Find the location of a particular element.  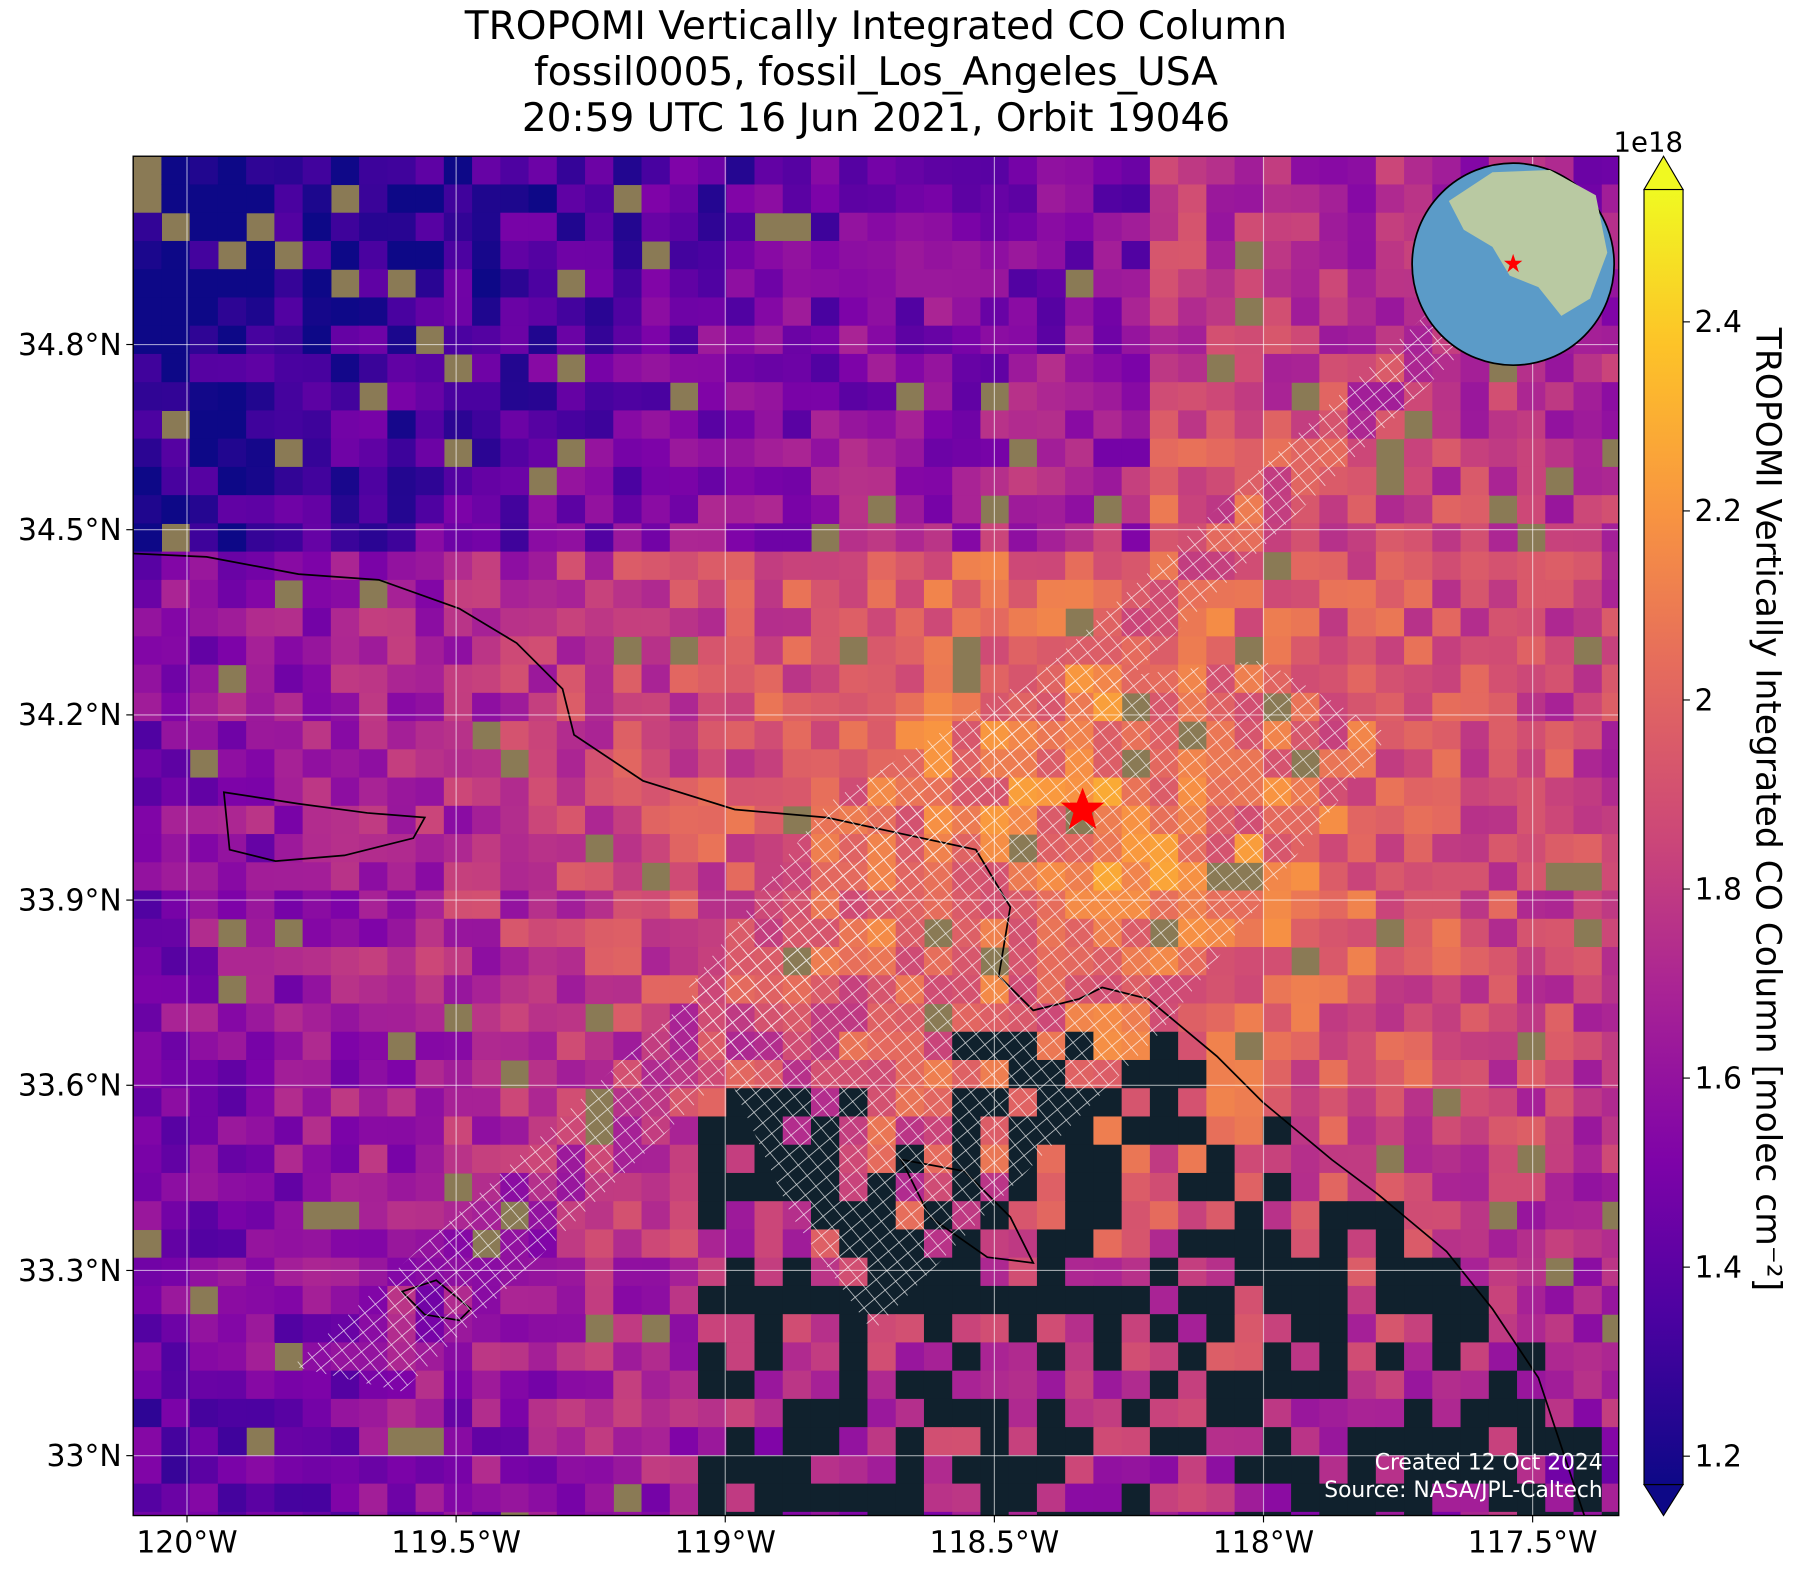

y-tick-label: 34.5°N is located at coordinates (70, 530).